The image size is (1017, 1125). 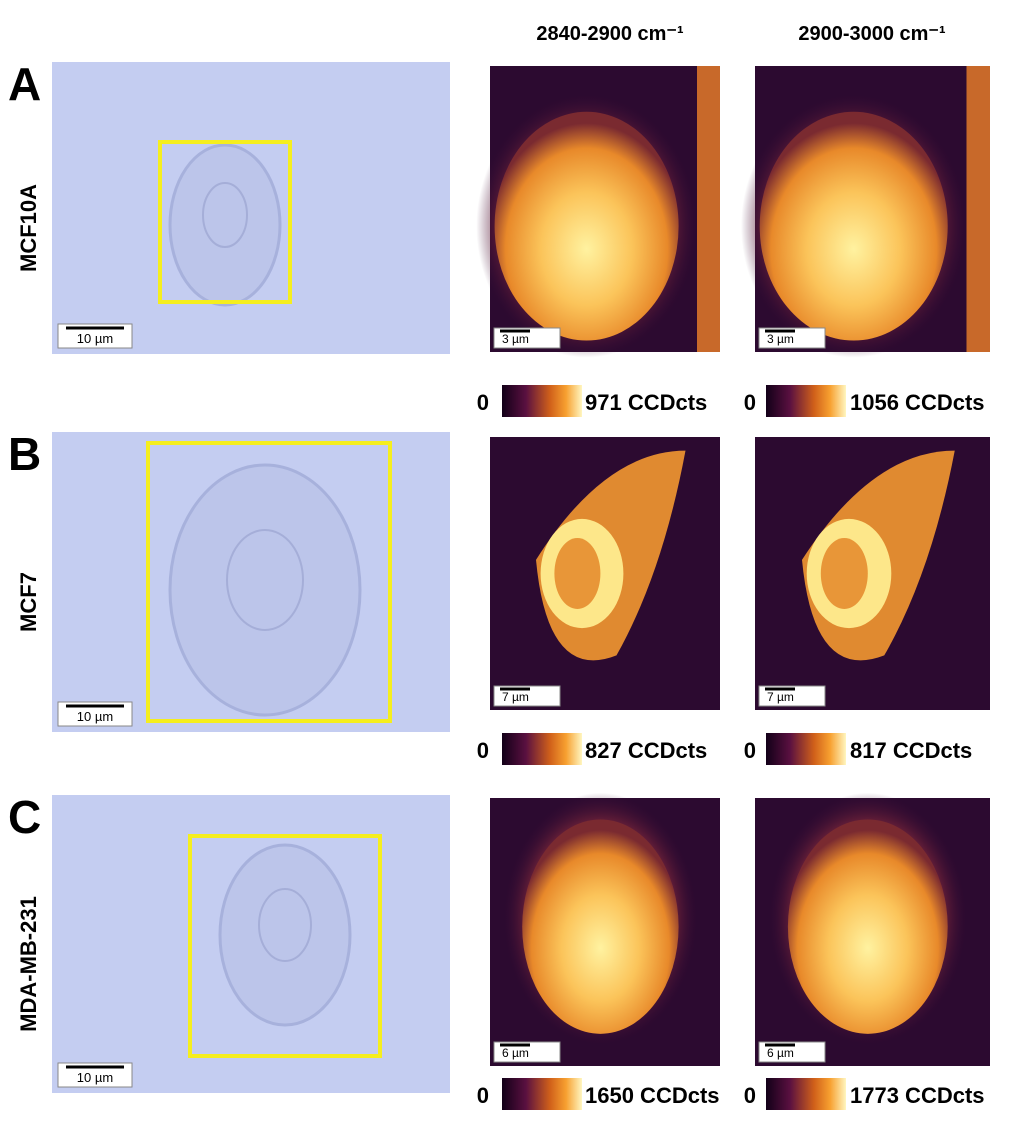 I want to click on panel-letter: A, so click(x=24, y=84).